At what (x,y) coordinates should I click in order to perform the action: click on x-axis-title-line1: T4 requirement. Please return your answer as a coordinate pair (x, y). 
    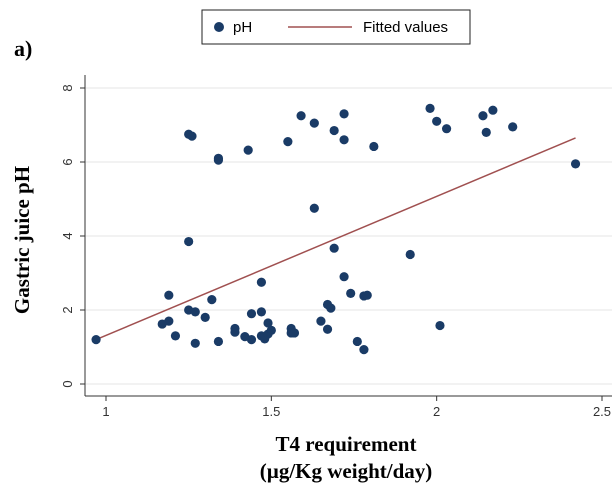
    Looking at the image, I should click on (346, 444).